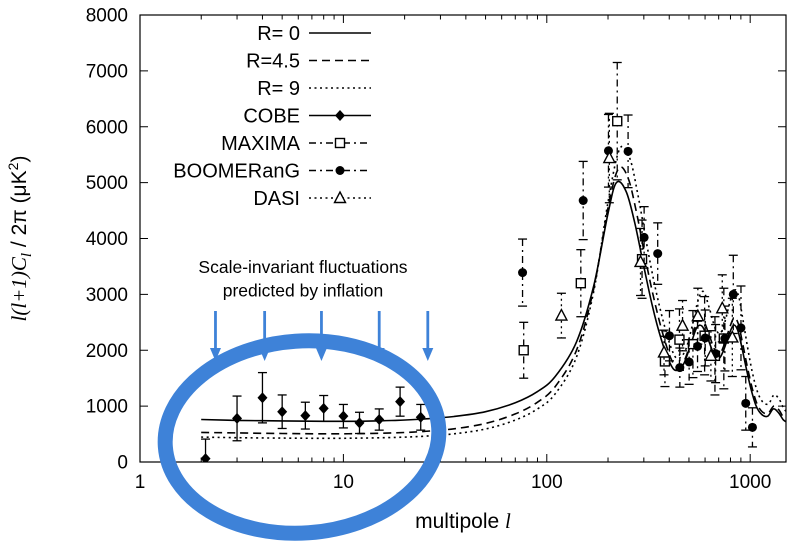  I want to click on legend-item-R9: R= 9, so click(314, 89).